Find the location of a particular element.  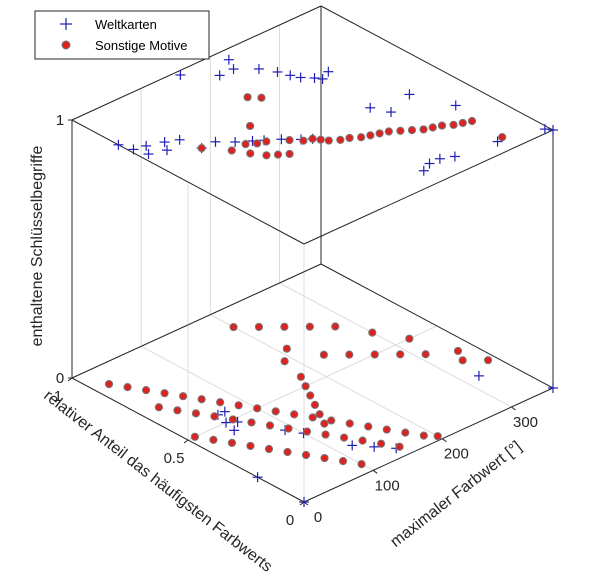

z-tick-label-1: 1 is located at coordinates (60, 120).